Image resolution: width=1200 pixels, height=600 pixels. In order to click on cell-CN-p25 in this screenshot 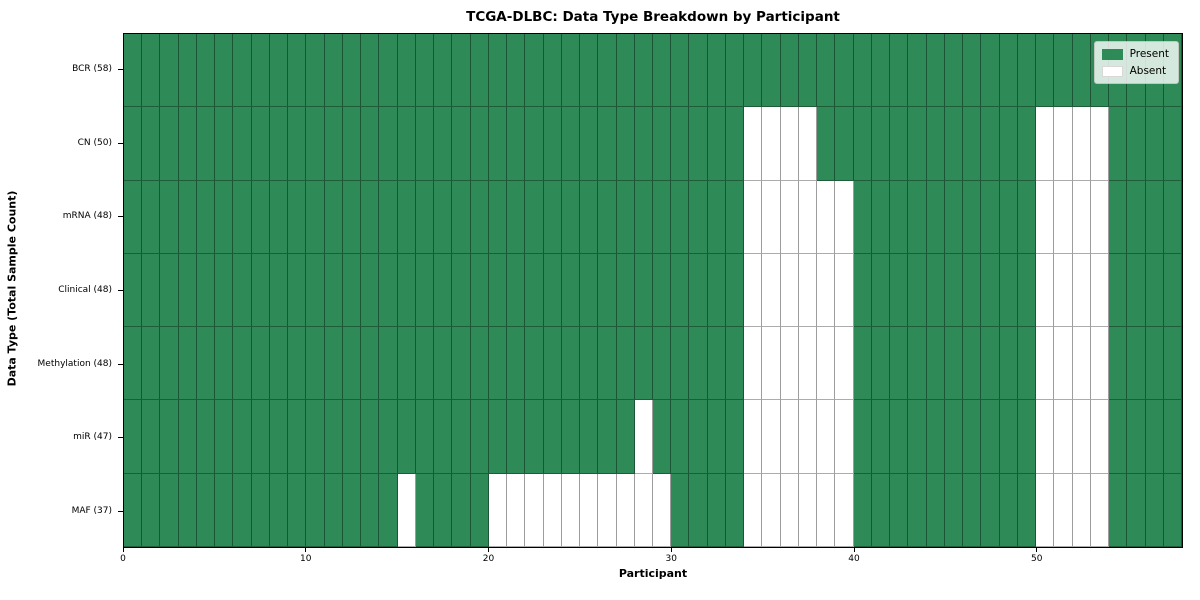, I will do `click(589, 144)`.